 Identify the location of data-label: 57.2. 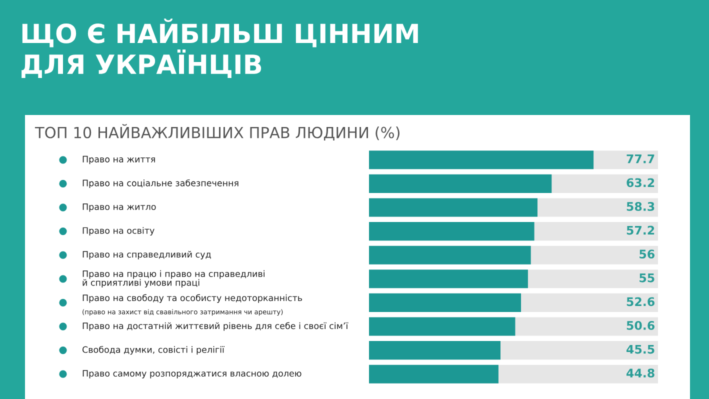
(640, 230).